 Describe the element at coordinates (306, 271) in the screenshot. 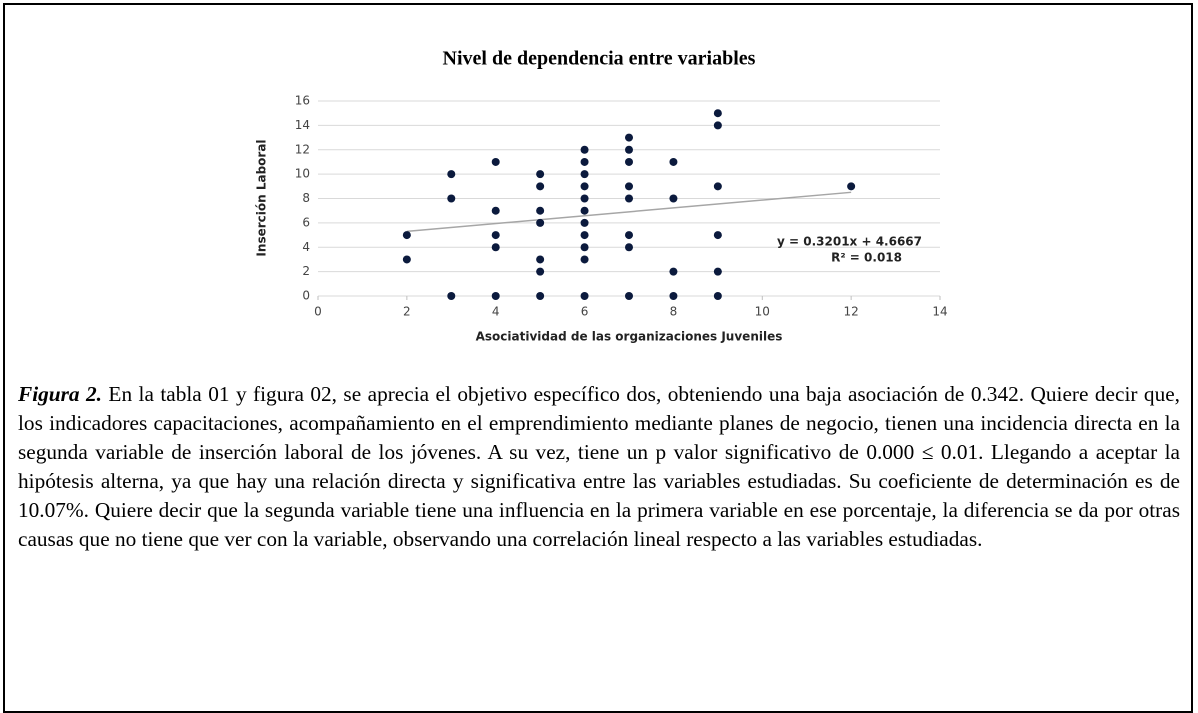

I see `y-tick-label: 2` at that location.